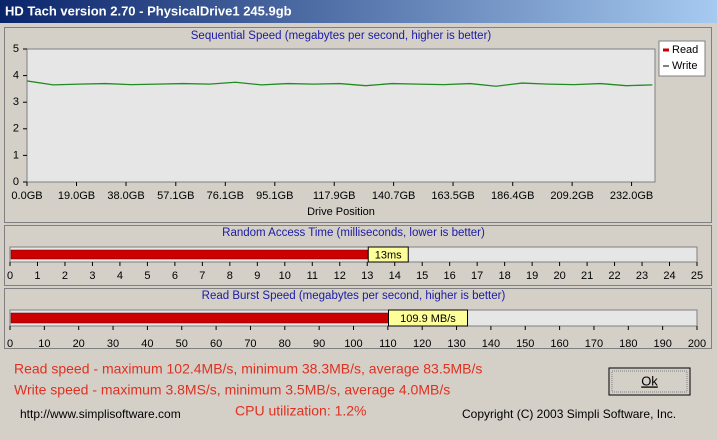 The height and width of the screenshot is (440, 717). I want to click on x-tick-label: 22, so click(614, 276).